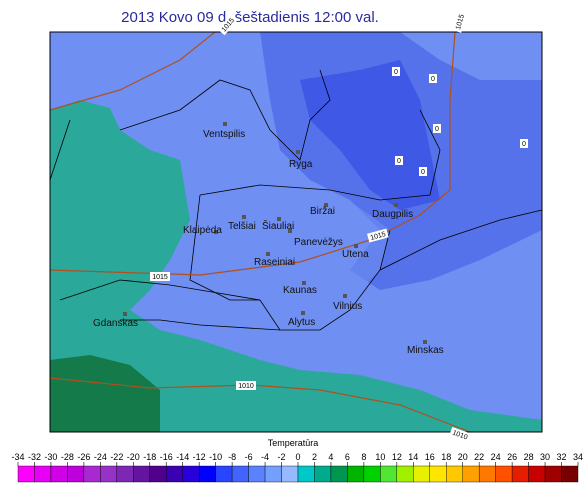 The height and width of the screenshot is (494, 586). Describe the element at coordinates (100, 457) in the screenshot. I see `legend-tick-label: -24` at that location.